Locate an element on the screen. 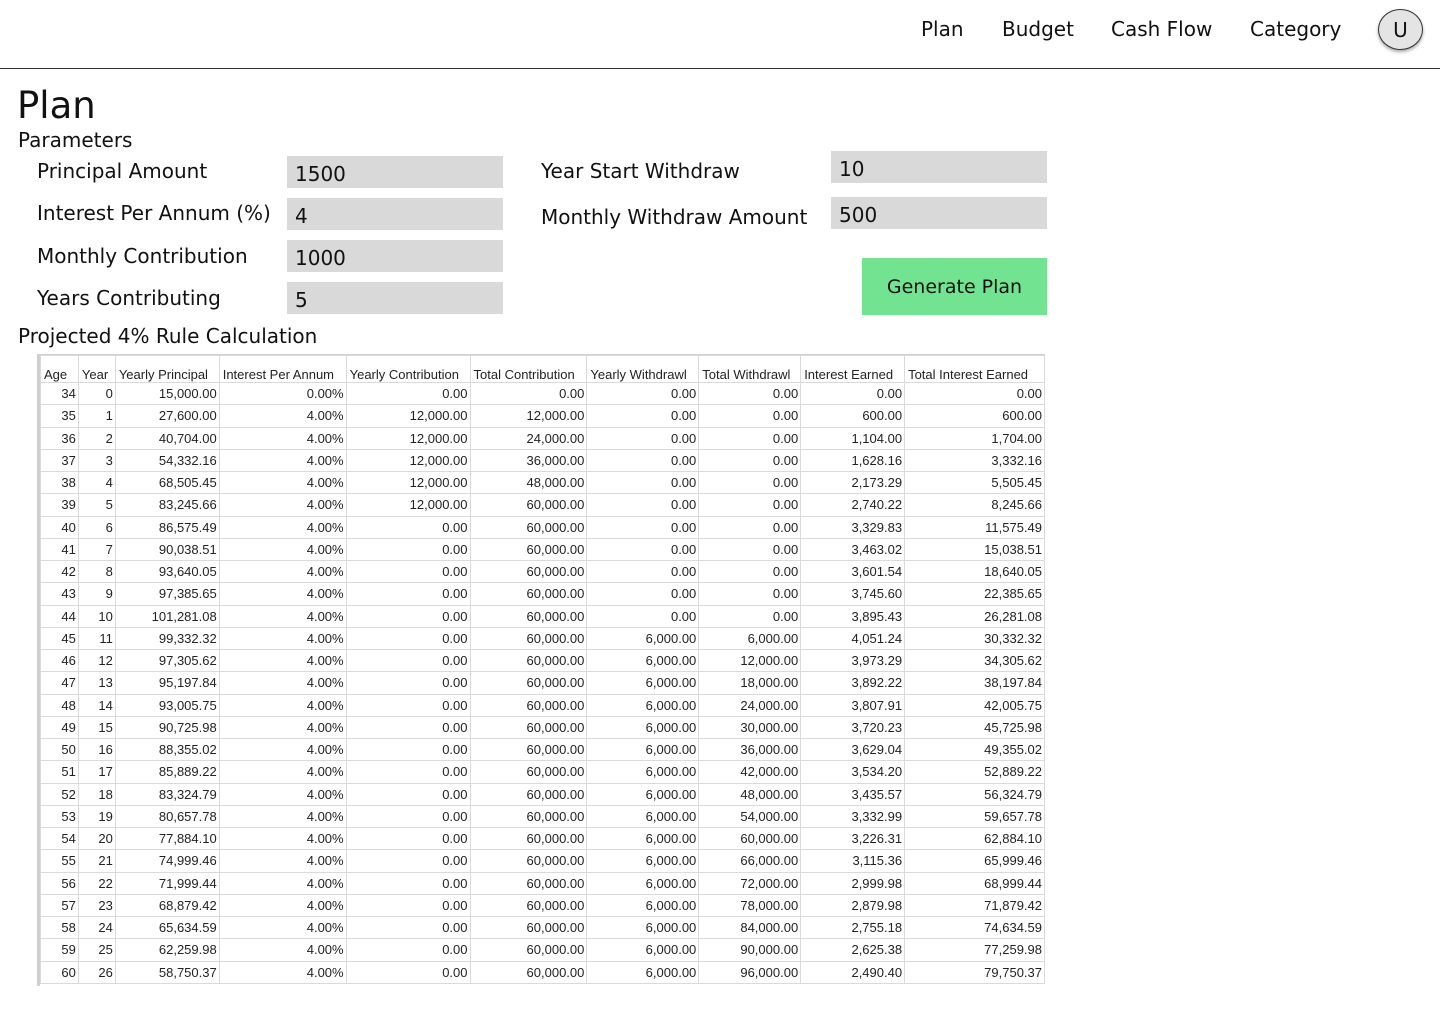 This screenshot has height=1024, width=1440. table-cell: 68,505.45 is located at coordinates (167, 482).